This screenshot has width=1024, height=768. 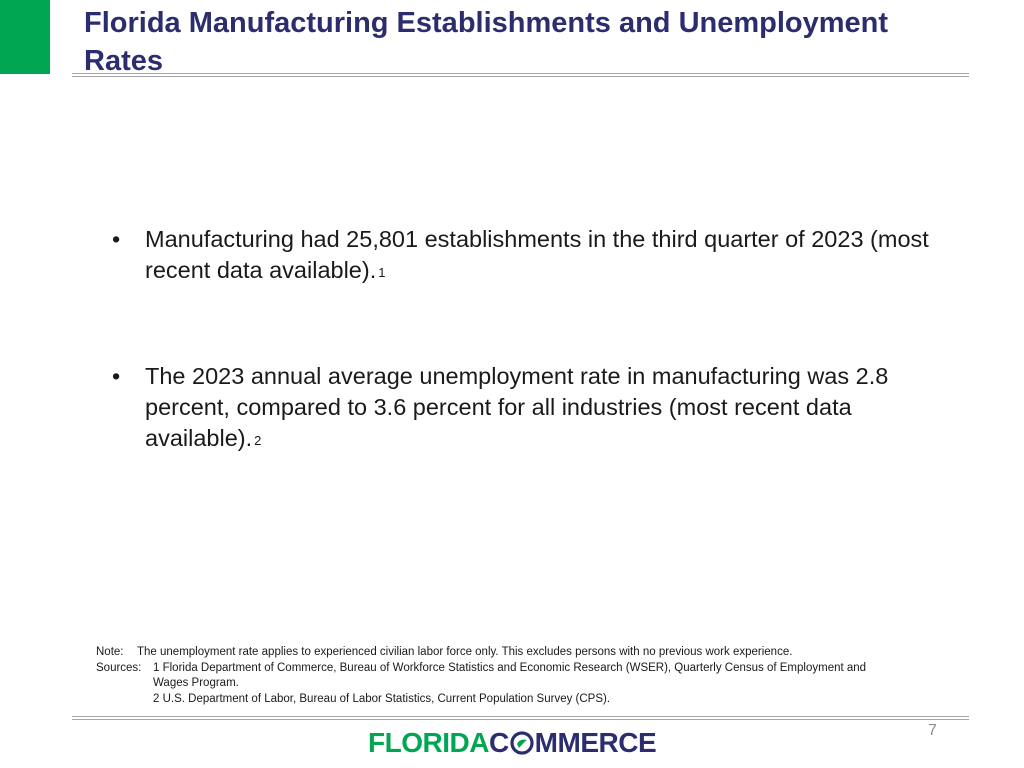 I want to click on title-divider, so click(x=520, y=73).